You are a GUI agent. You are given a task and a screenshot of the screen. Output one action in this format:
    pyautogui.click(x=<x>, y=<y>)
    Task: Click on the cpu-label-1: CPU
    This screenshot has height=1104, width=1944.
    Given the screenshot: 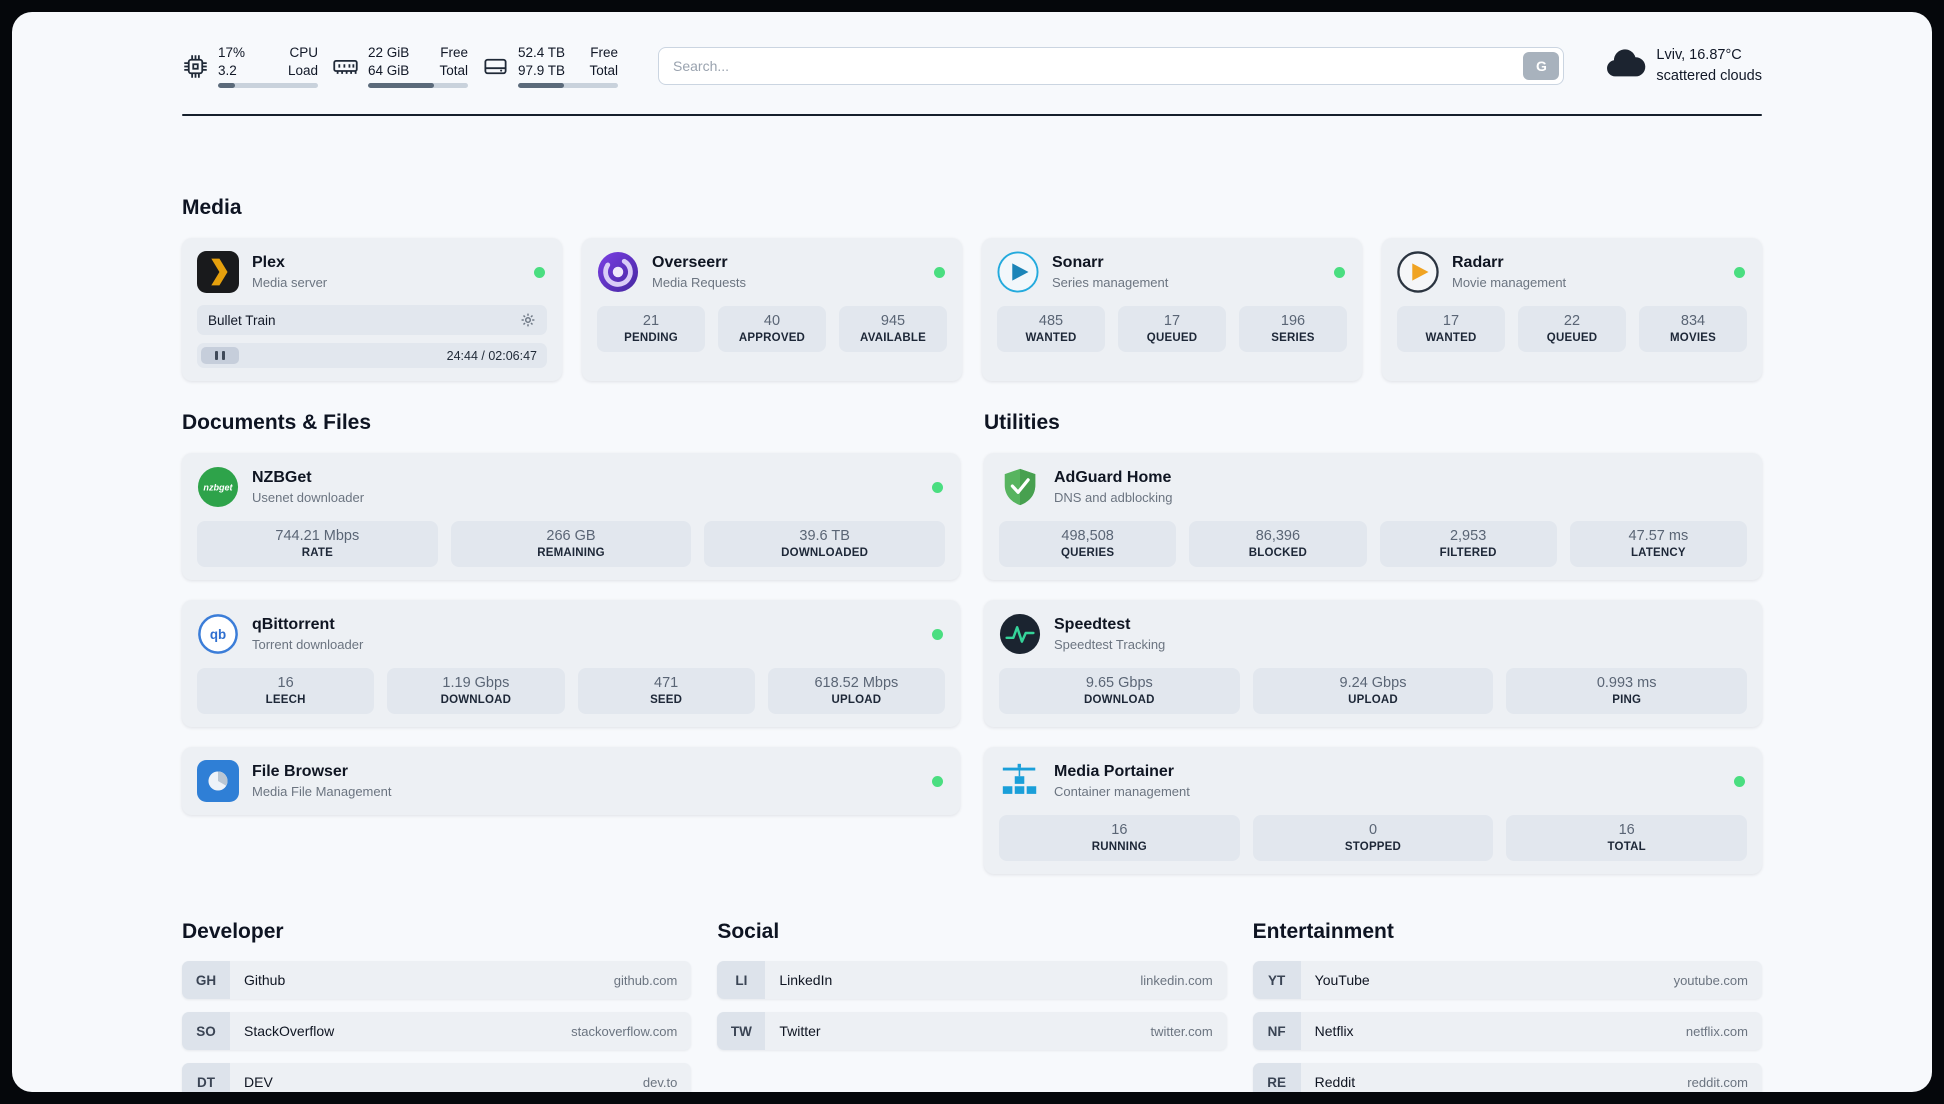 What is the action you would take?
    pyautogui.click(x=303, y=52)
    